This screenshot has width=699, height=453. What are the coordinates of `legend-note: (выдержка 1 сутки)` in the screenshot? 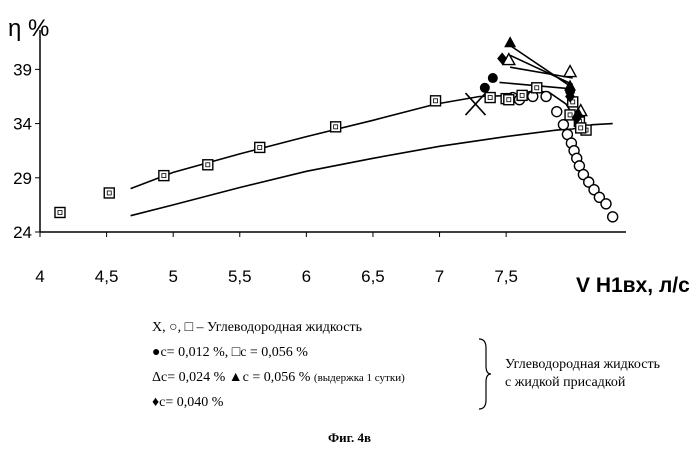 It's located at (359, 378).